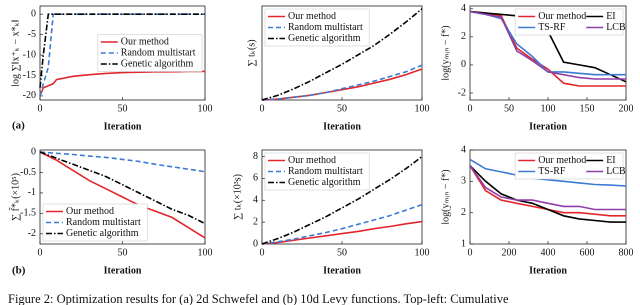 Image resolution: width=640 pixels, height=305 pixels. What do you see at coordinates (18, 126) in the screenshot?
I see `panel-label: (a)` at bounding box center [18, 126].